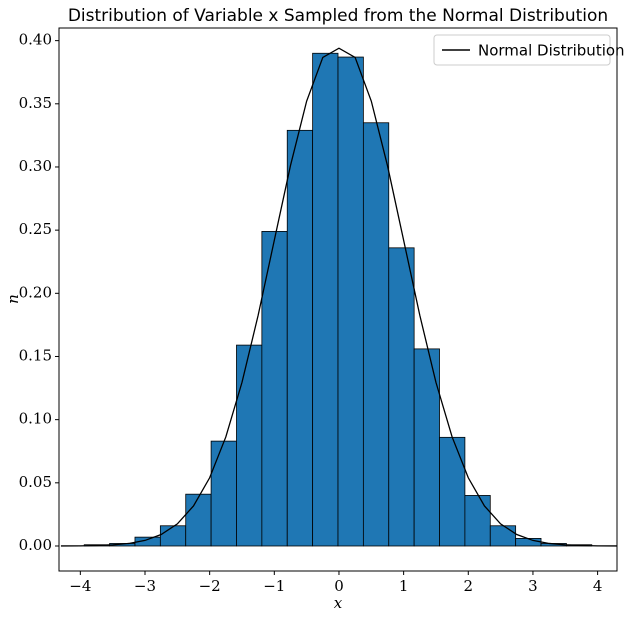 This screenshot has width=627, height=619. I want to click on y-tick-label: 0.15, so click(35, 355).